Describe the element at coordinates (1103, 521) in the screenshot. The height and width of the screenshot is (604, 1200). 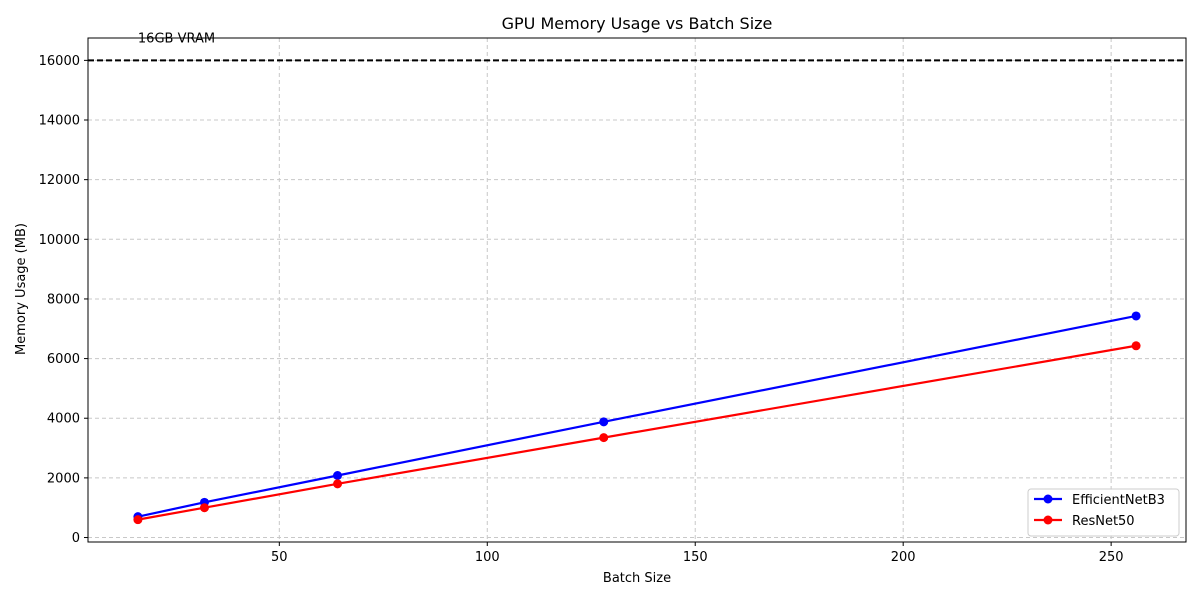
I see `resnet50-legend-label: ResNet50` at that location.